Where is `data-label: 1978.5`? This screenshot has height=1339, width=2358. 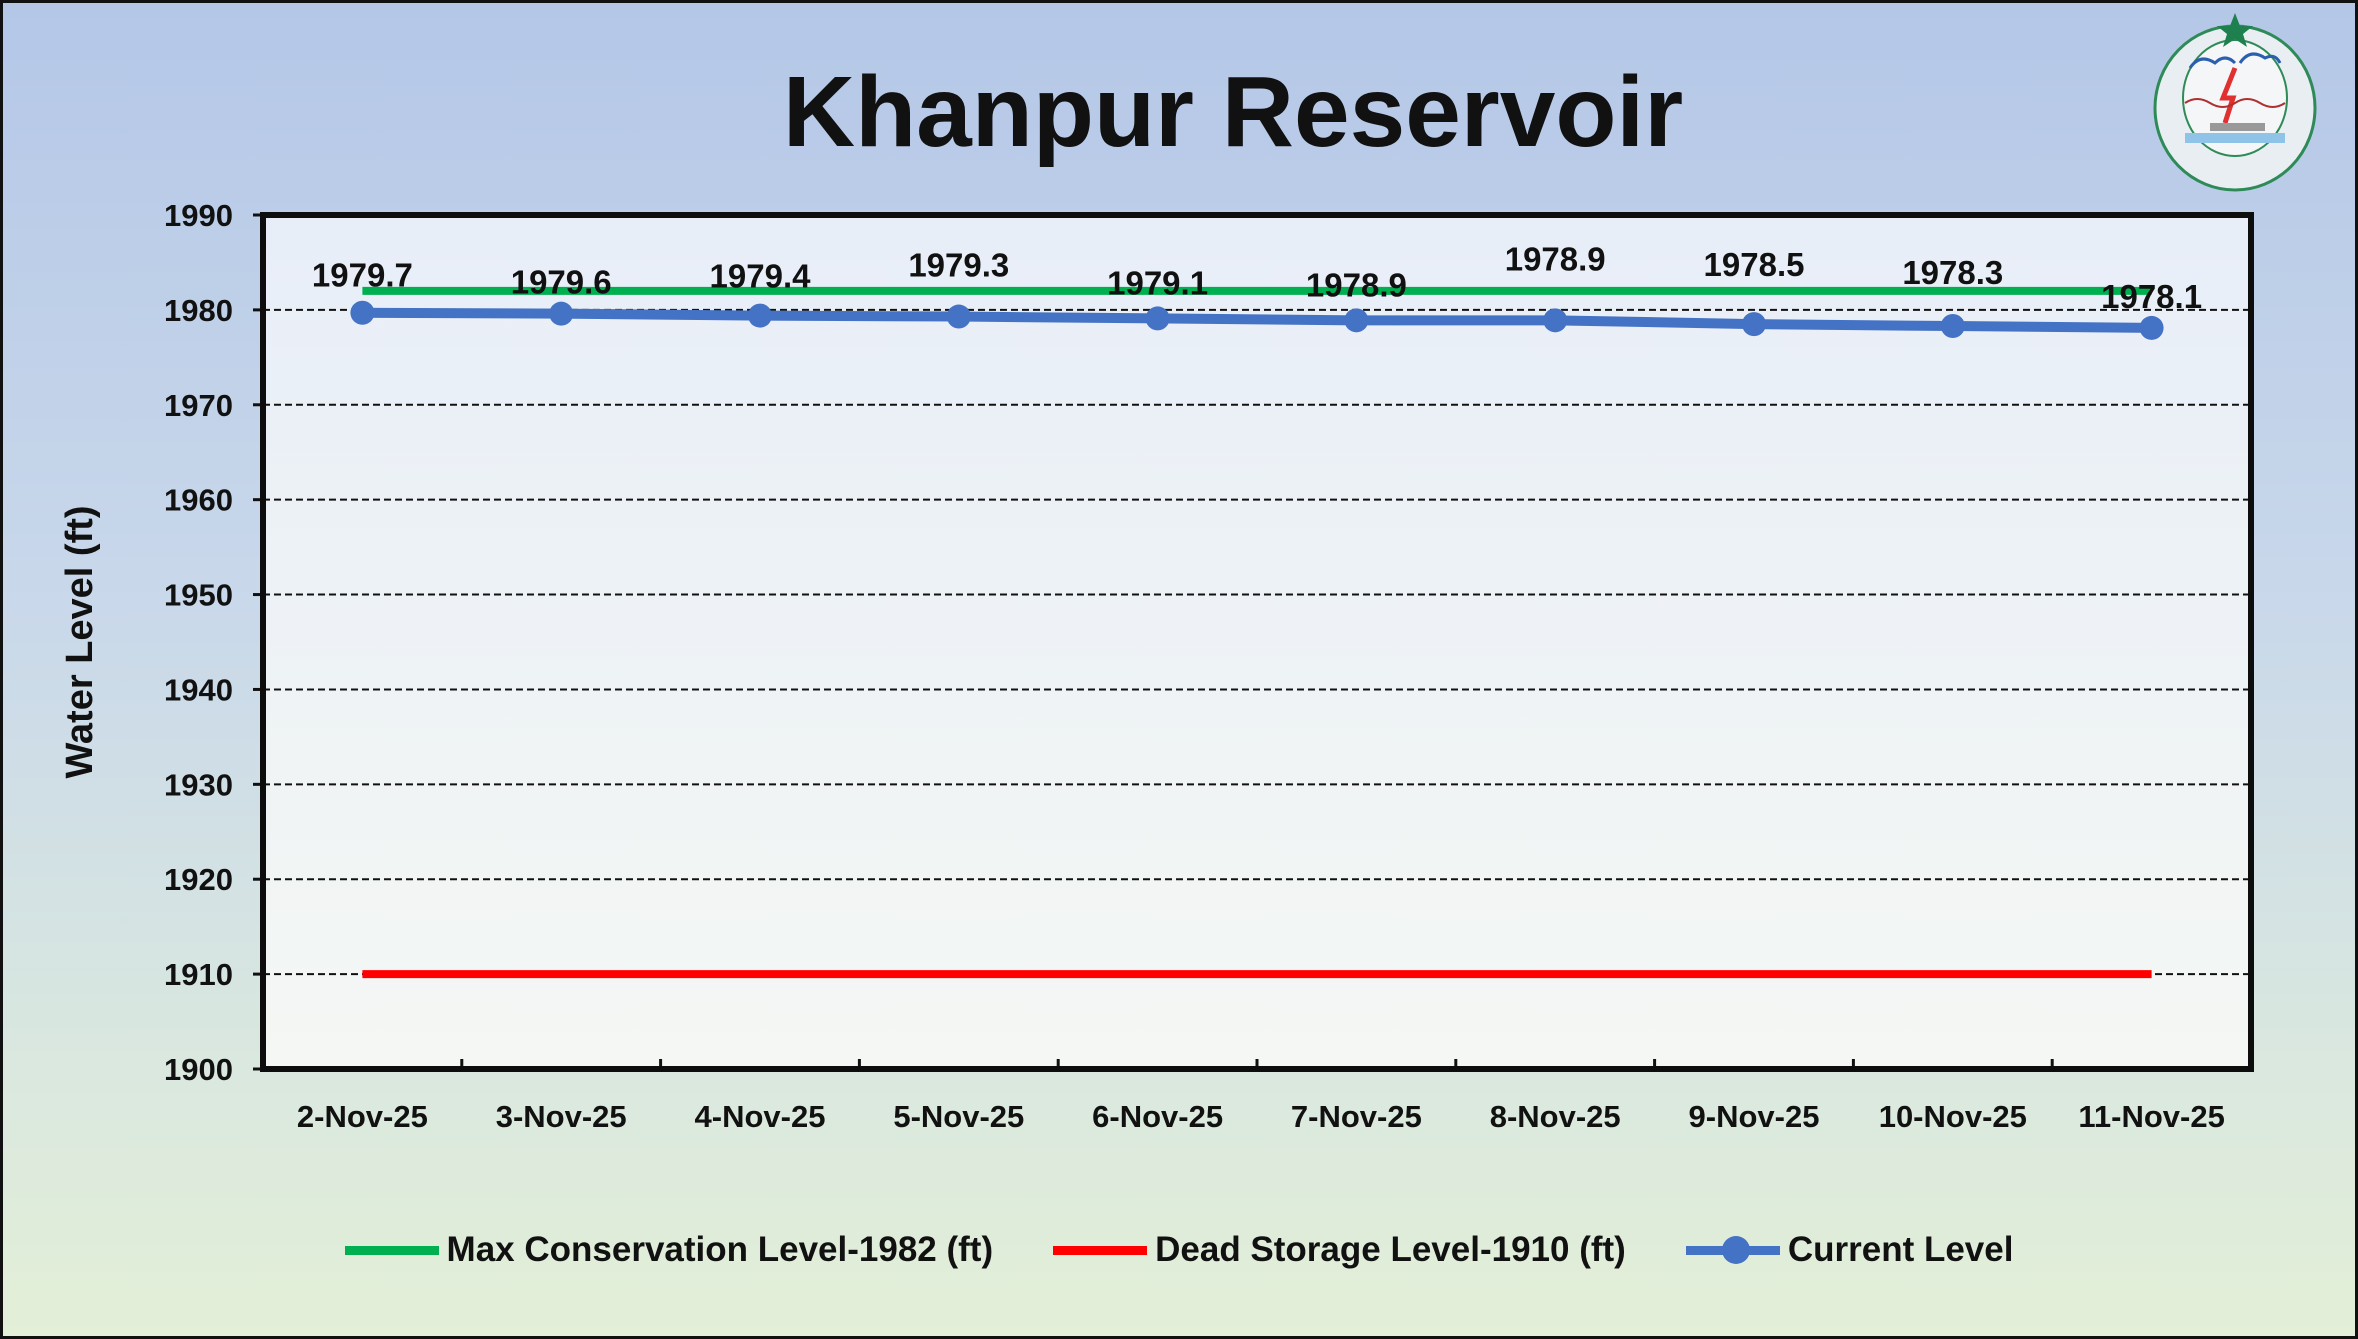
data-label: 1978.5 is located at coordinates (1754, 264).